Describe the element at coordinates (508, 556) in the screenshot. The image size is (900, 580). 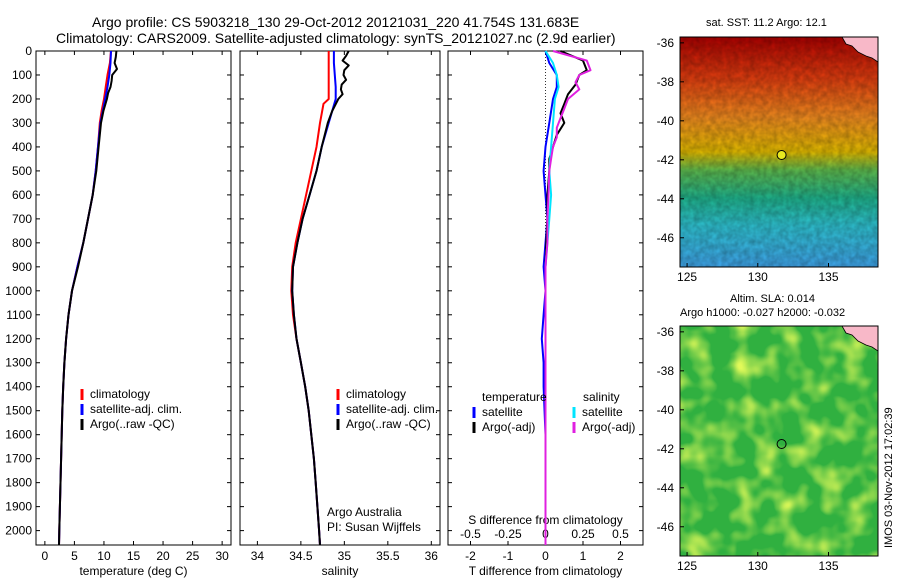
I see `x-tick-label: -1` at that location.